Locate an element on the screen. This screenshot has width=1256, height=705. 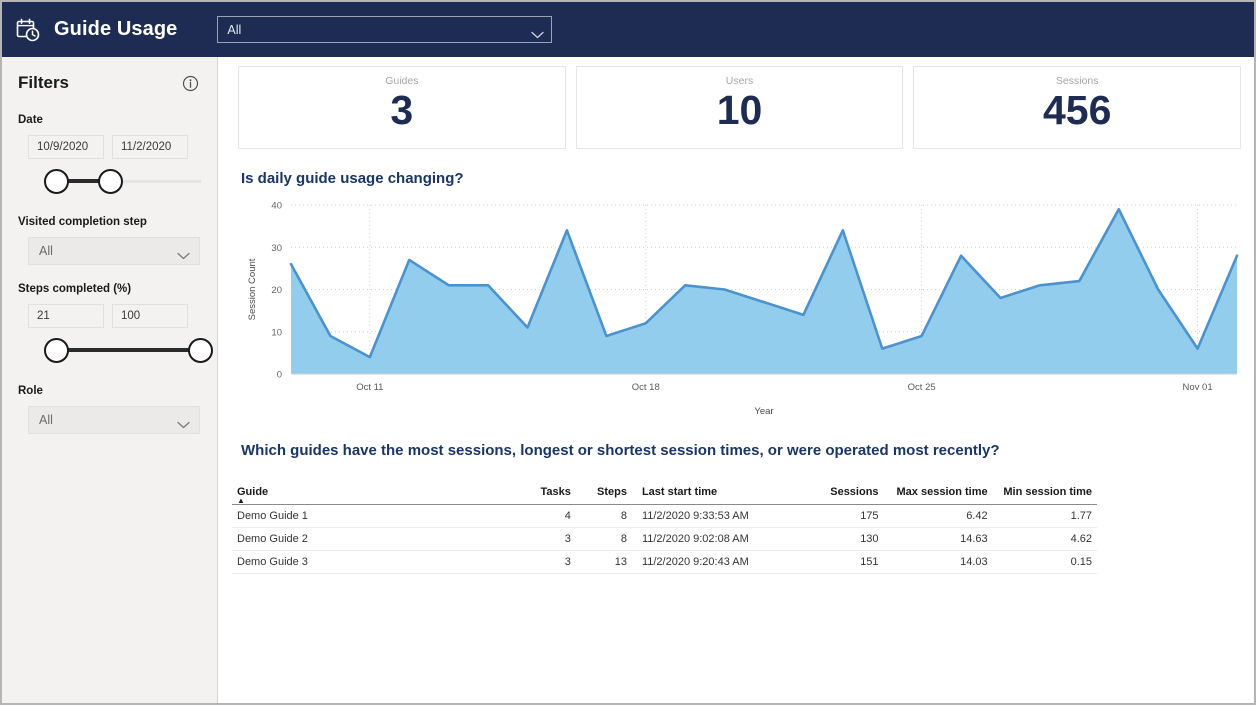
column-header-sessions: Sessions is located at coordinates (842, 493).